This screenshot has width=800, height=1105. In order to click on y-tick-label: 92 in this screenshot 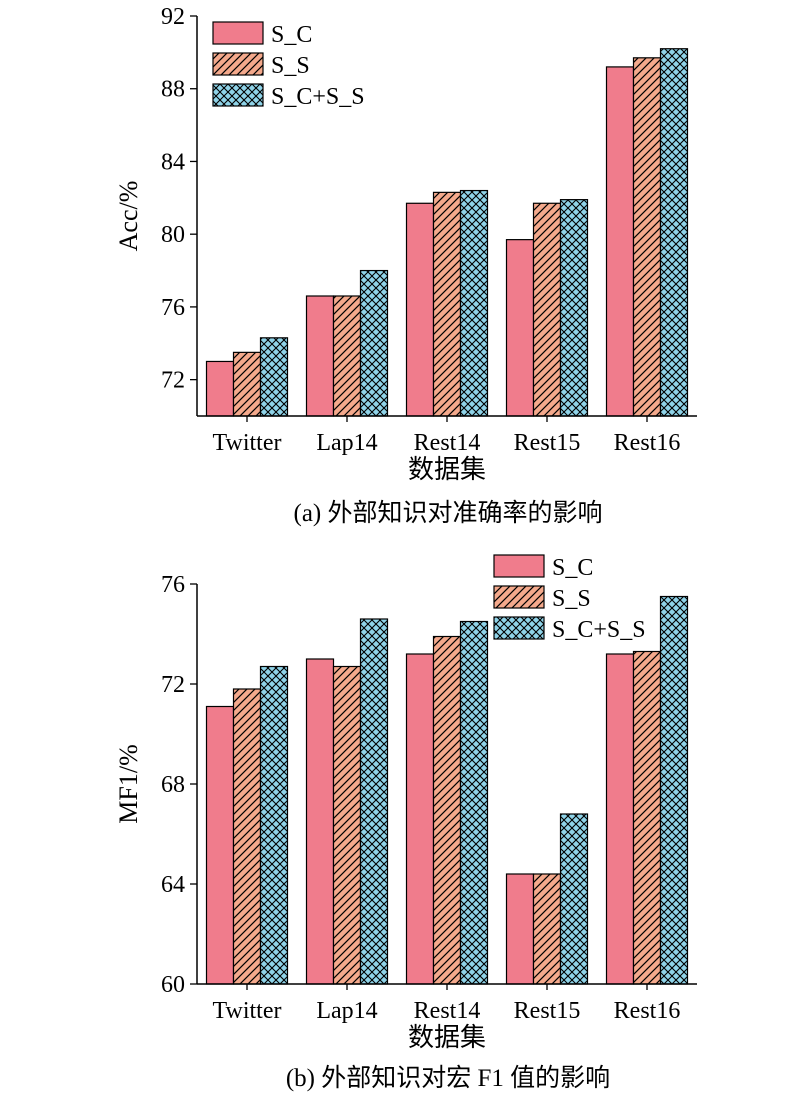, I will do `click(173, 17)`.